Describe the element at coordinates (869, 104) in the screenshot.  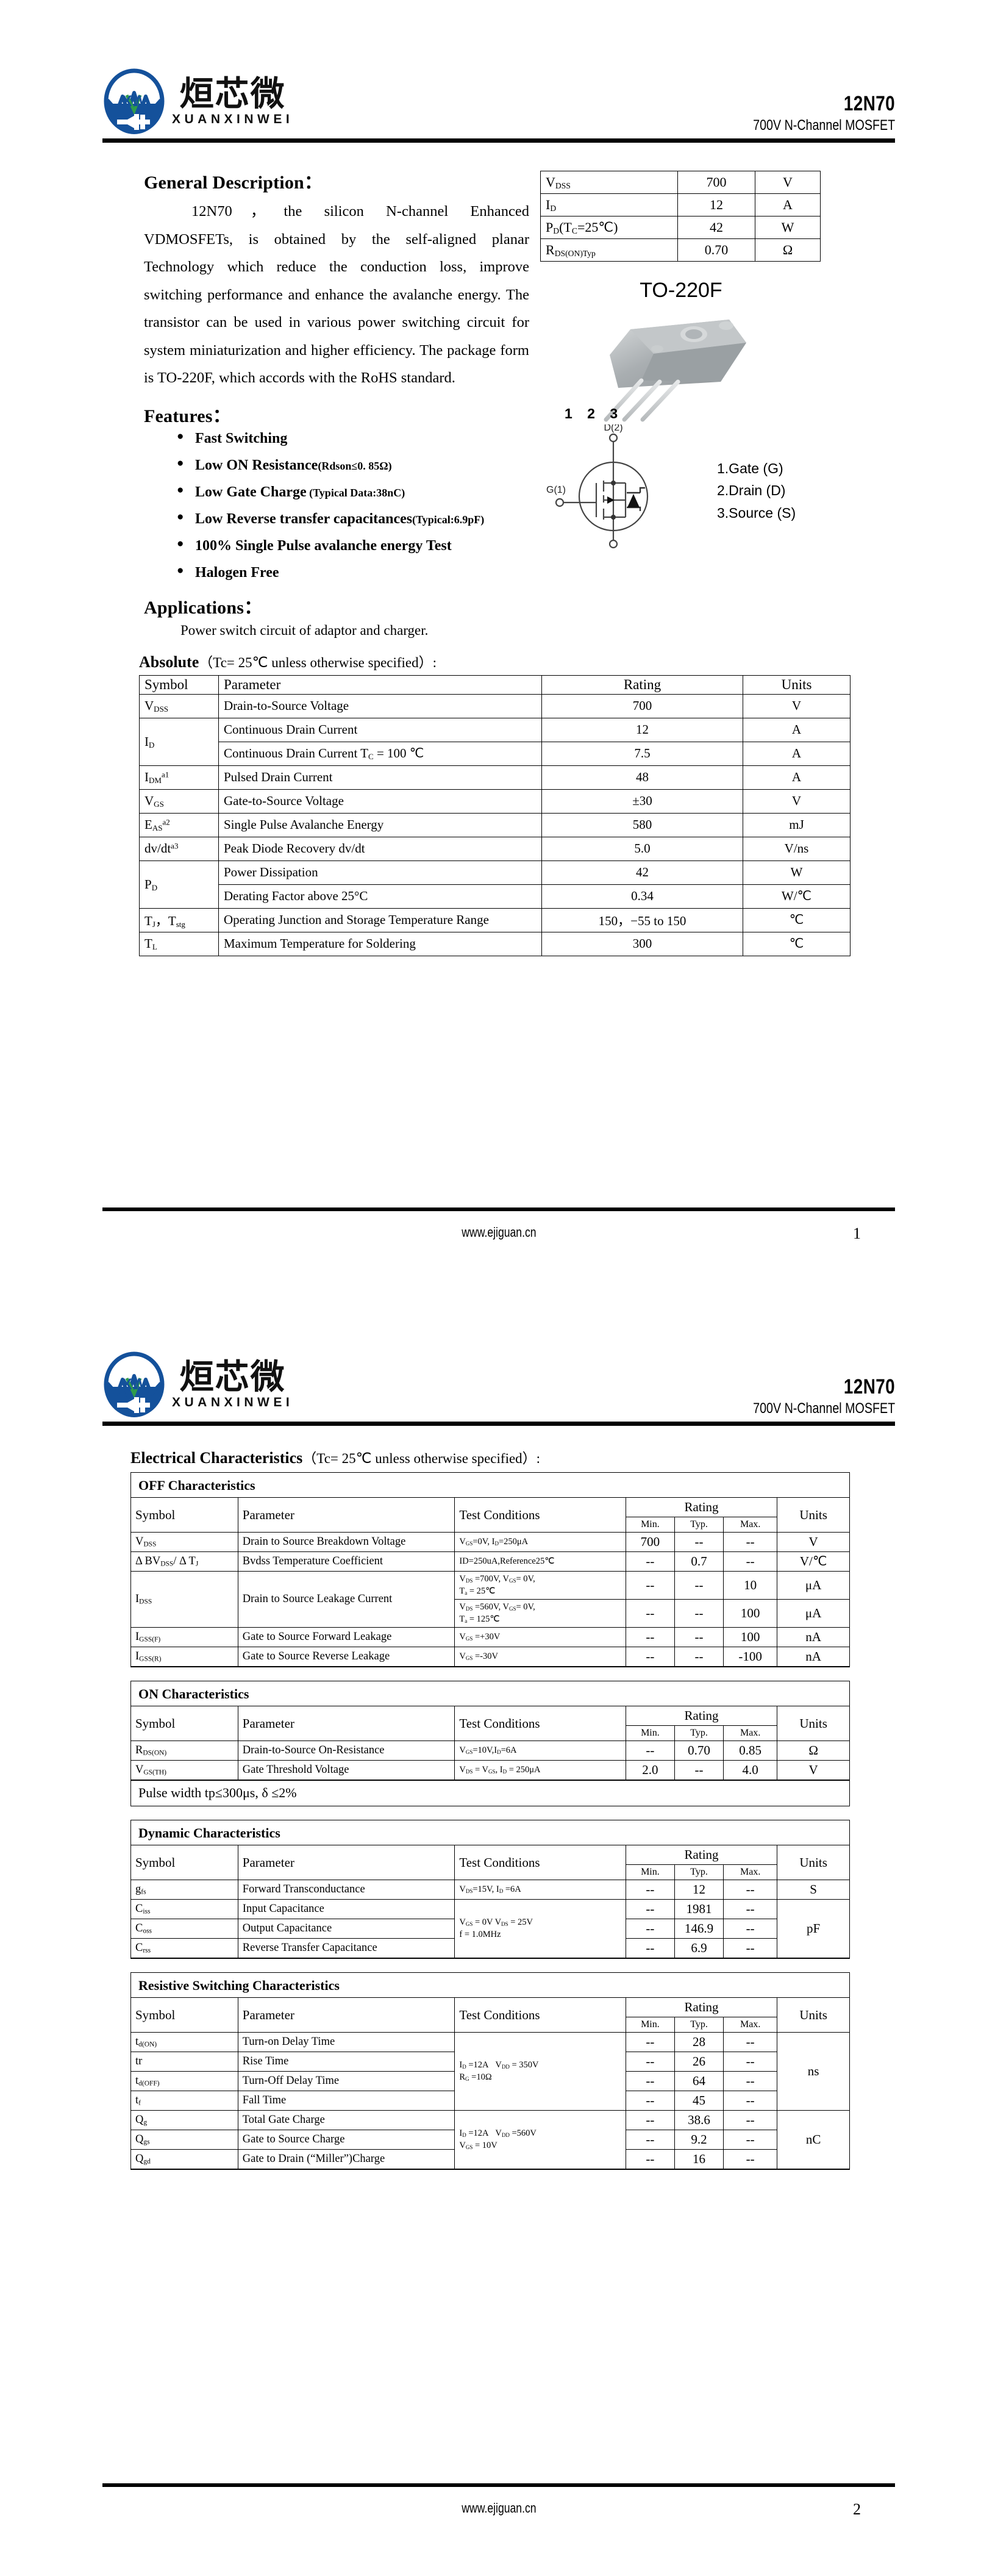
I see `part-number: 12N70` at that location.